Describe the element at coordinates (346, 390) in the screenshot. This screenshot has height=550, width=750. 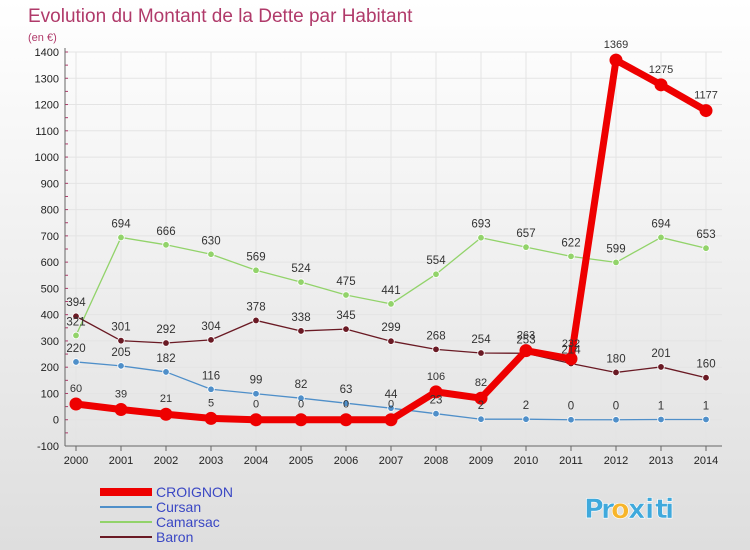
I see `data-label-cursan: 63` at that location.